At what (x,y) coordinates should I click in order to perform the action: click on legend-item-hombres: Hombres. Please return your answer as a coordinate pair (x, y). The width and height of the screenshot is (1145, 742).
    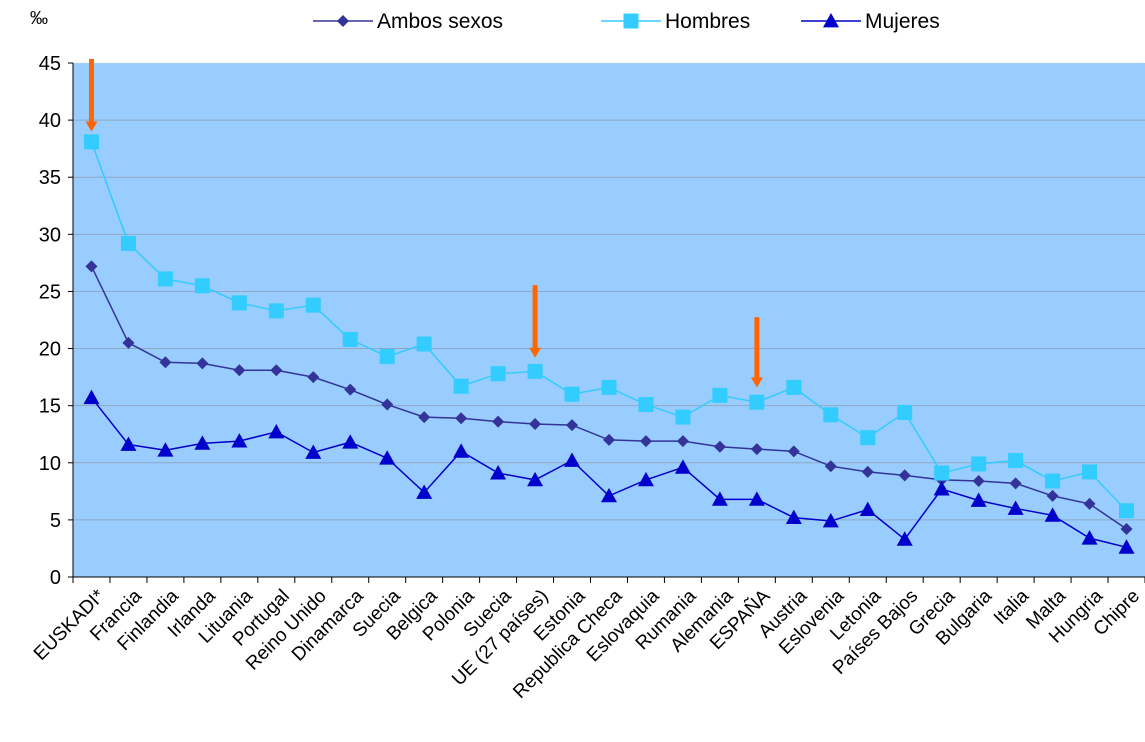
    Looking at the image, I should click on (675, 21).